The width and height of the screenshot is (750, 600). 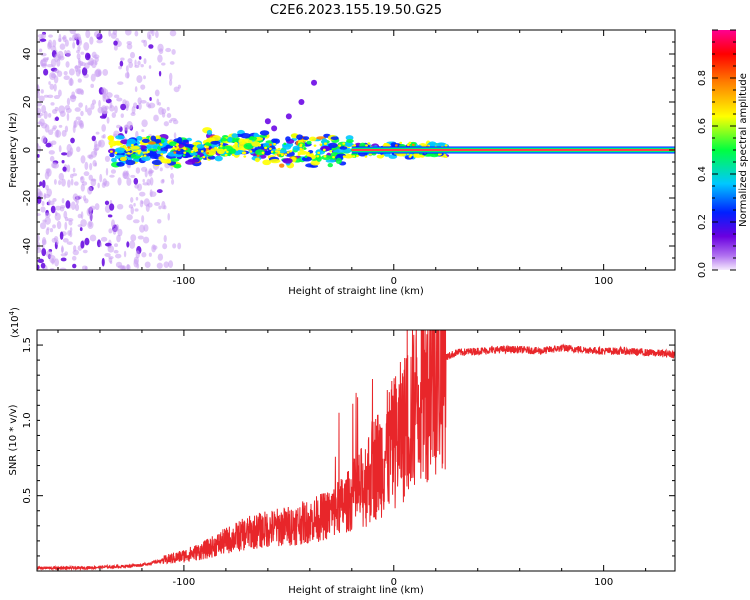 What do you see at coordinates (356, 10) in the screenshot?
I see `figure-title: C2E6.2023.155.19.50.G25` at bounding box center [356, 10].